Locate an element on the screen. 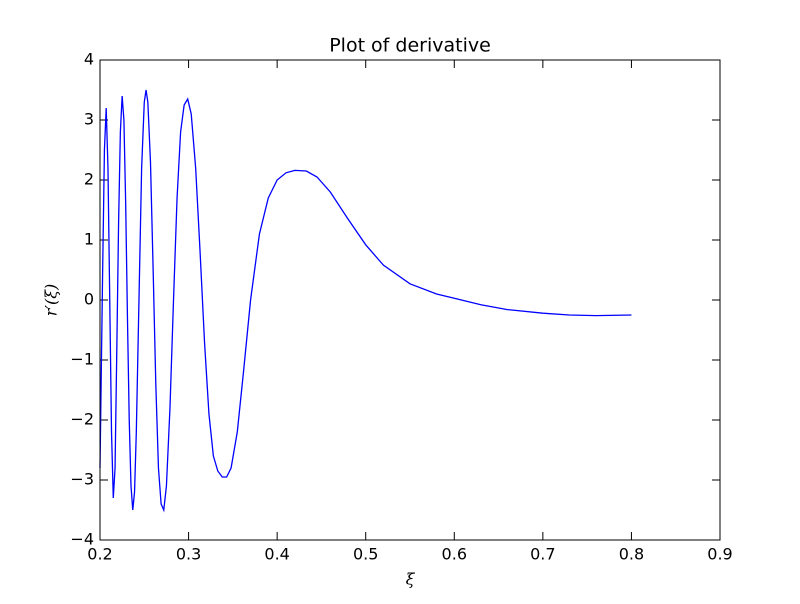  y-tick-label: 3 is located at coordinates (89, 119).